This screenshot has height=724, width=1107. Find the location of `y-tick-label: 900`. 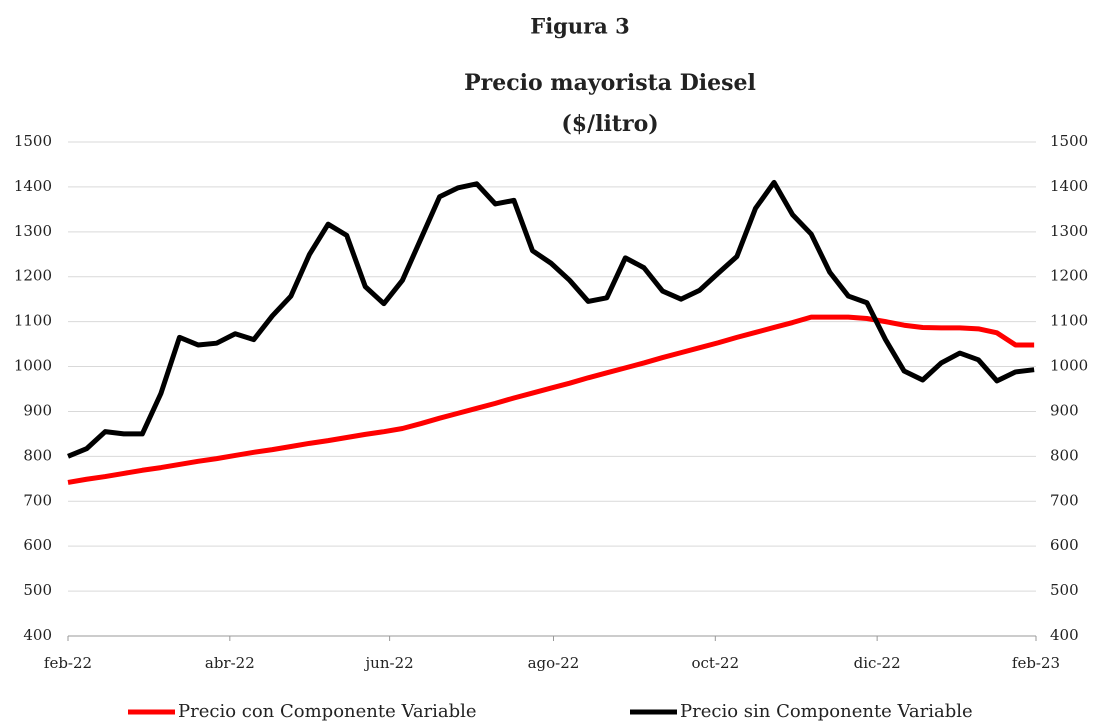

y-tick-label: 900 is located at coordinates (37, 410).